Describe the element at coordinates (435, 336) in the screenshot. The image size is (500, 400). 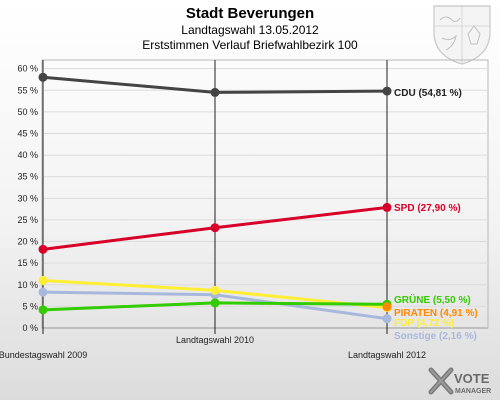
I see `series-label-sonstige: Sonstige (2,16 %)` at that location.